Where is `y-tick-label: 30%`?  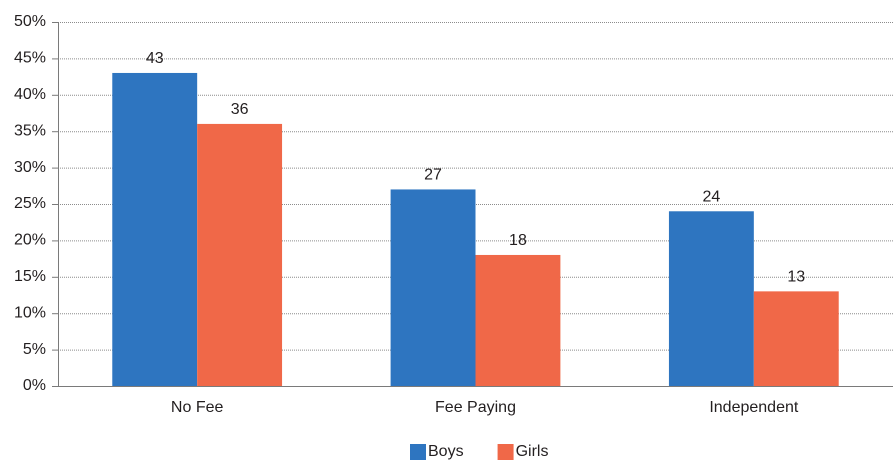
y-tick-label: 30% is located at coordinates (30, 167).